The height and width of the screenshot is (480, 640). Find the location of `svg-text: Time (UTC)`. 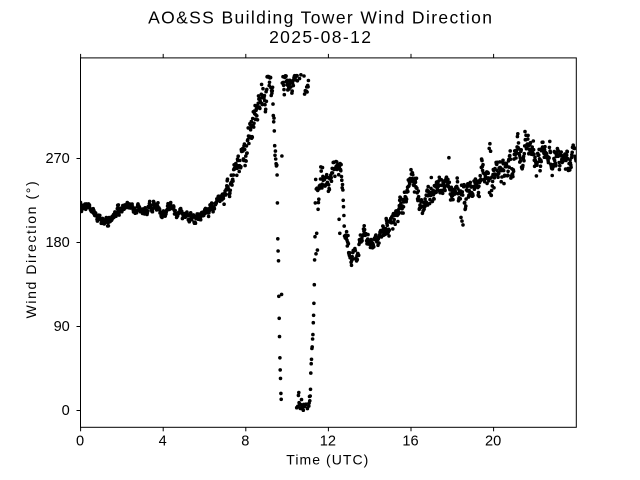

svg-text: Time (UTC) is located at coordinates (327, 459).